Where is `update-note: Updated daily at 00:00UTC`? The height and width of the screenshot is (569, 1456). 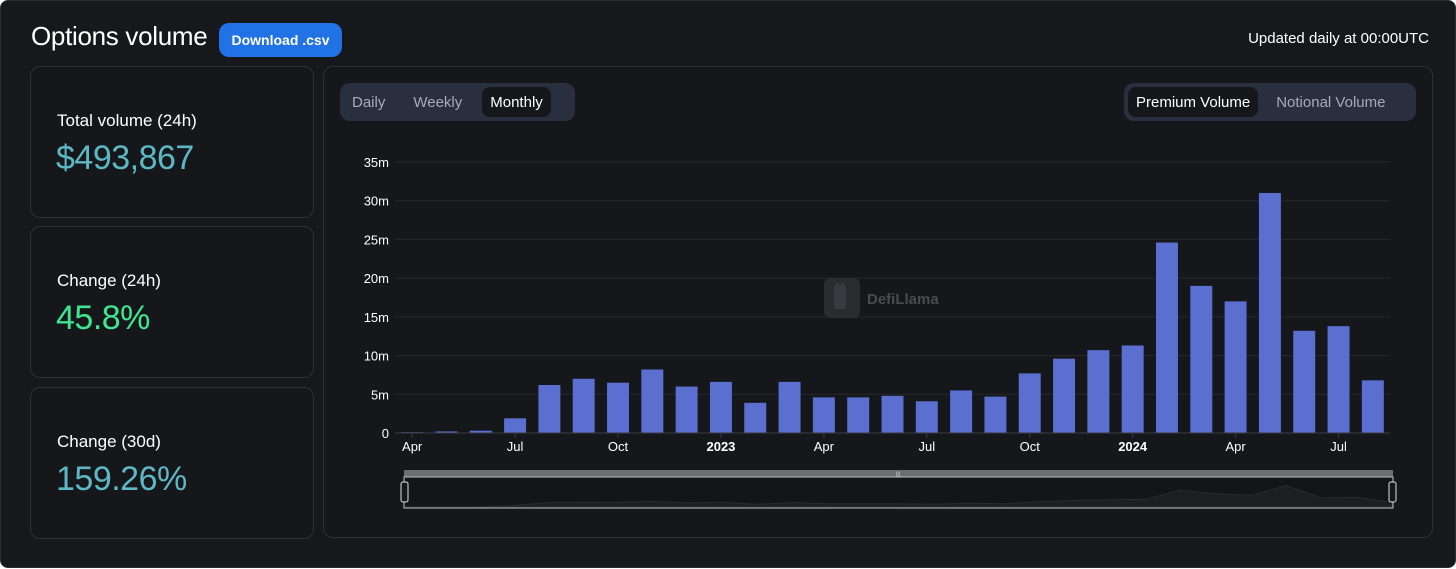 update-note: Updated daily at 00:00UTC is located at coordinates (1338, 38).